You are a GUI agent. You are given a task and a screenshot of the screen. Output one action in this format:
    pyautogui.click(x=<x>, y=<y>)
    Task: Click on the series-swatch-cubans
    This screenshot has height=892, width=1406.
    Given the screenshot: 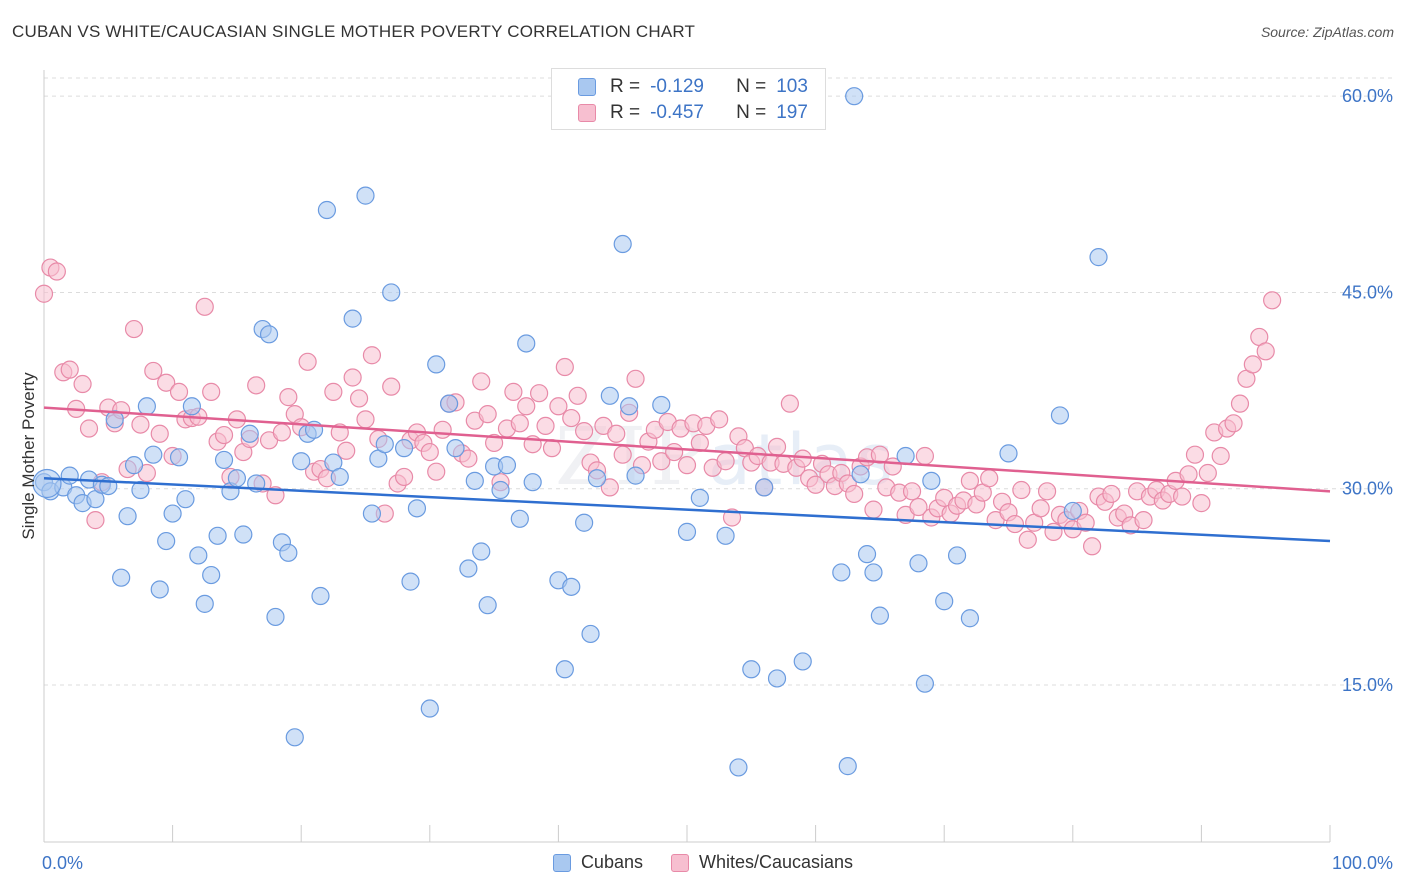 What is the action you would take?
    pyautogui.click(x=561, y=862)
    